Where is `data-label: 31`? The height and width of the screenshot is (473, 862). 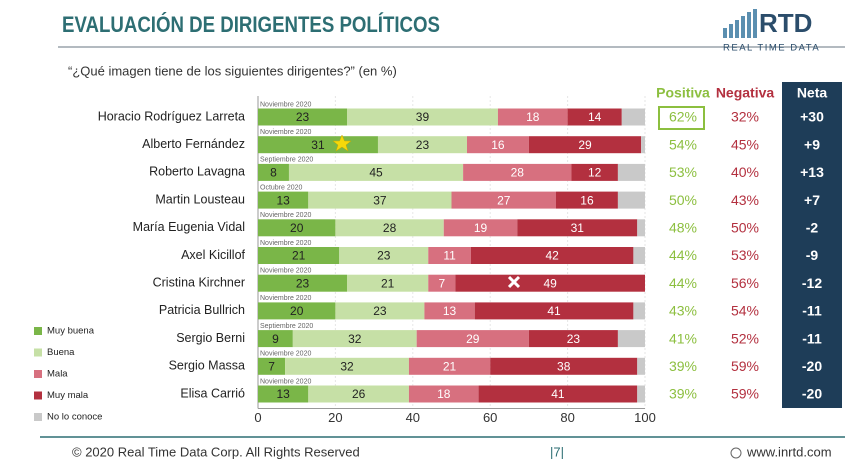 data-label: 31 is located at coordinates (318, 145).